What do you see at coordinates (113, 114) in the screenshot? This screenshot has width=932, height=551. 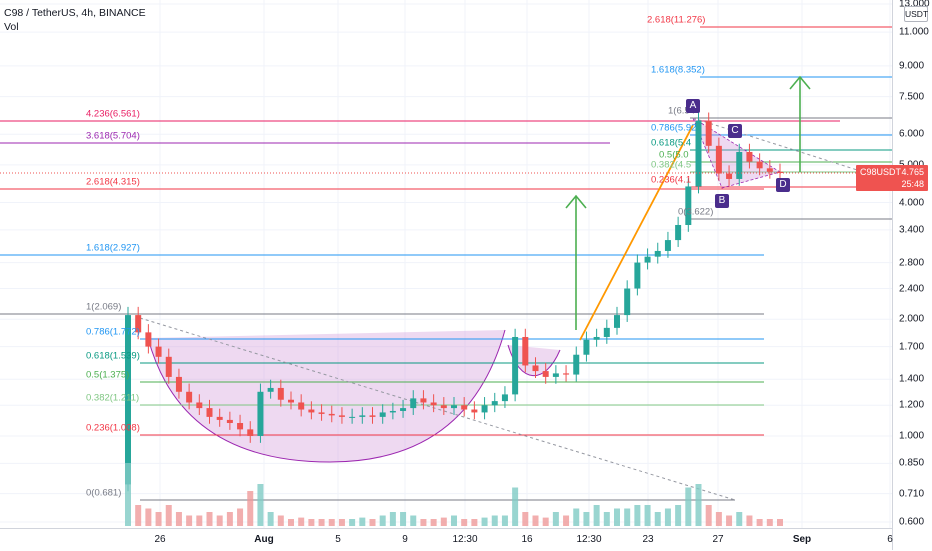 I see `fib-level-label: 4.236(6.561)` at bounding box center [113, 114].